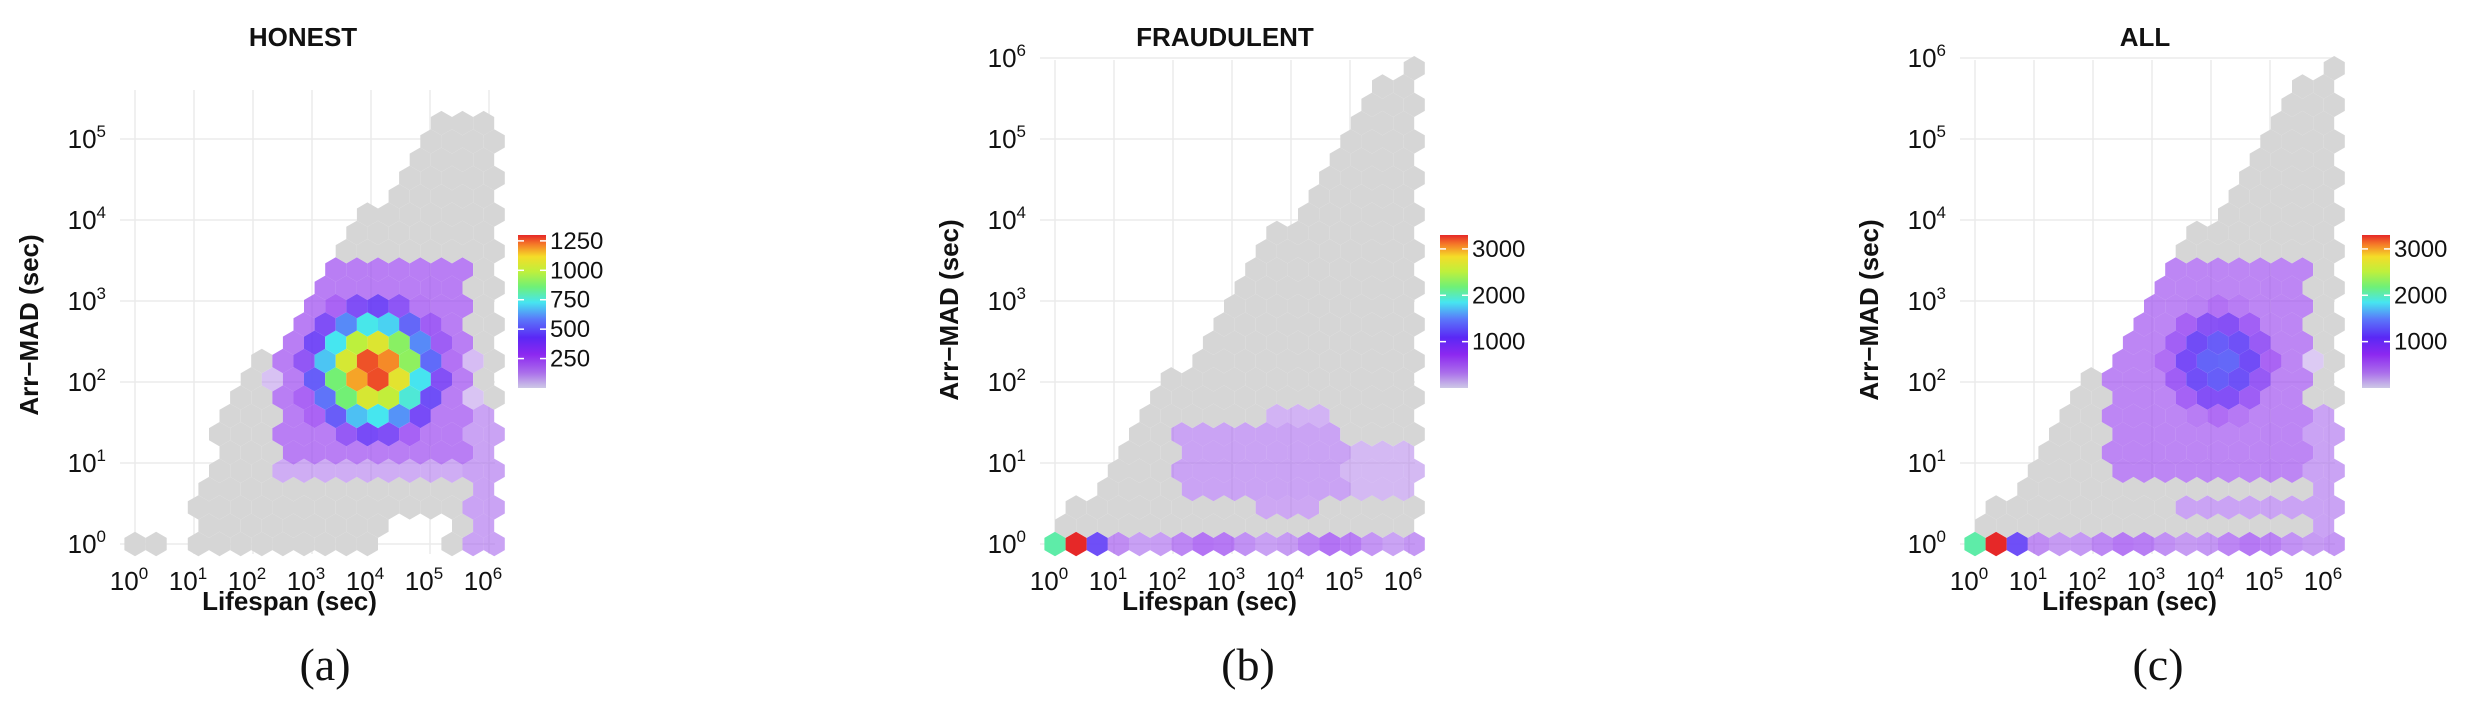 This screenshot has height=704, width=2478. Describe the element at coordinates (1063, 573) in the screenshot. I see `tick-exp: 0` at that location.